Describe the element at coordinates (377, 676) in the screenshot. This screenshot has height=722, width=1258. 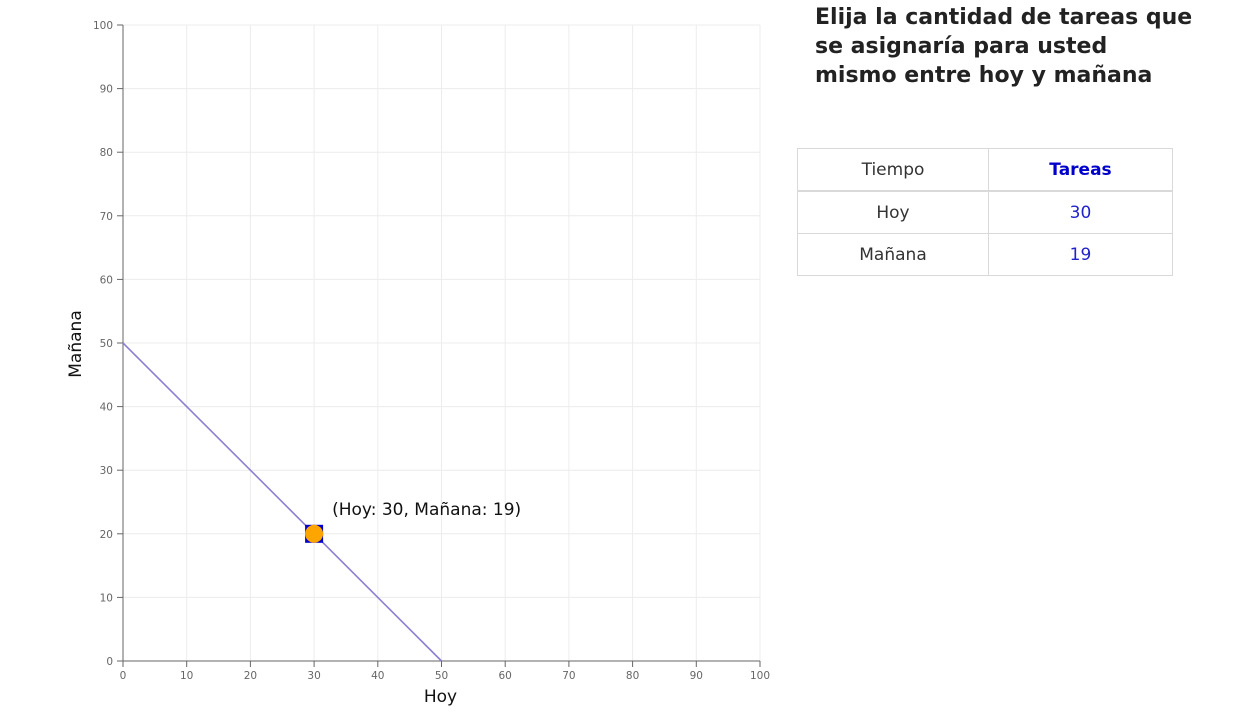
I see `x-tick-label: 40` at that location.